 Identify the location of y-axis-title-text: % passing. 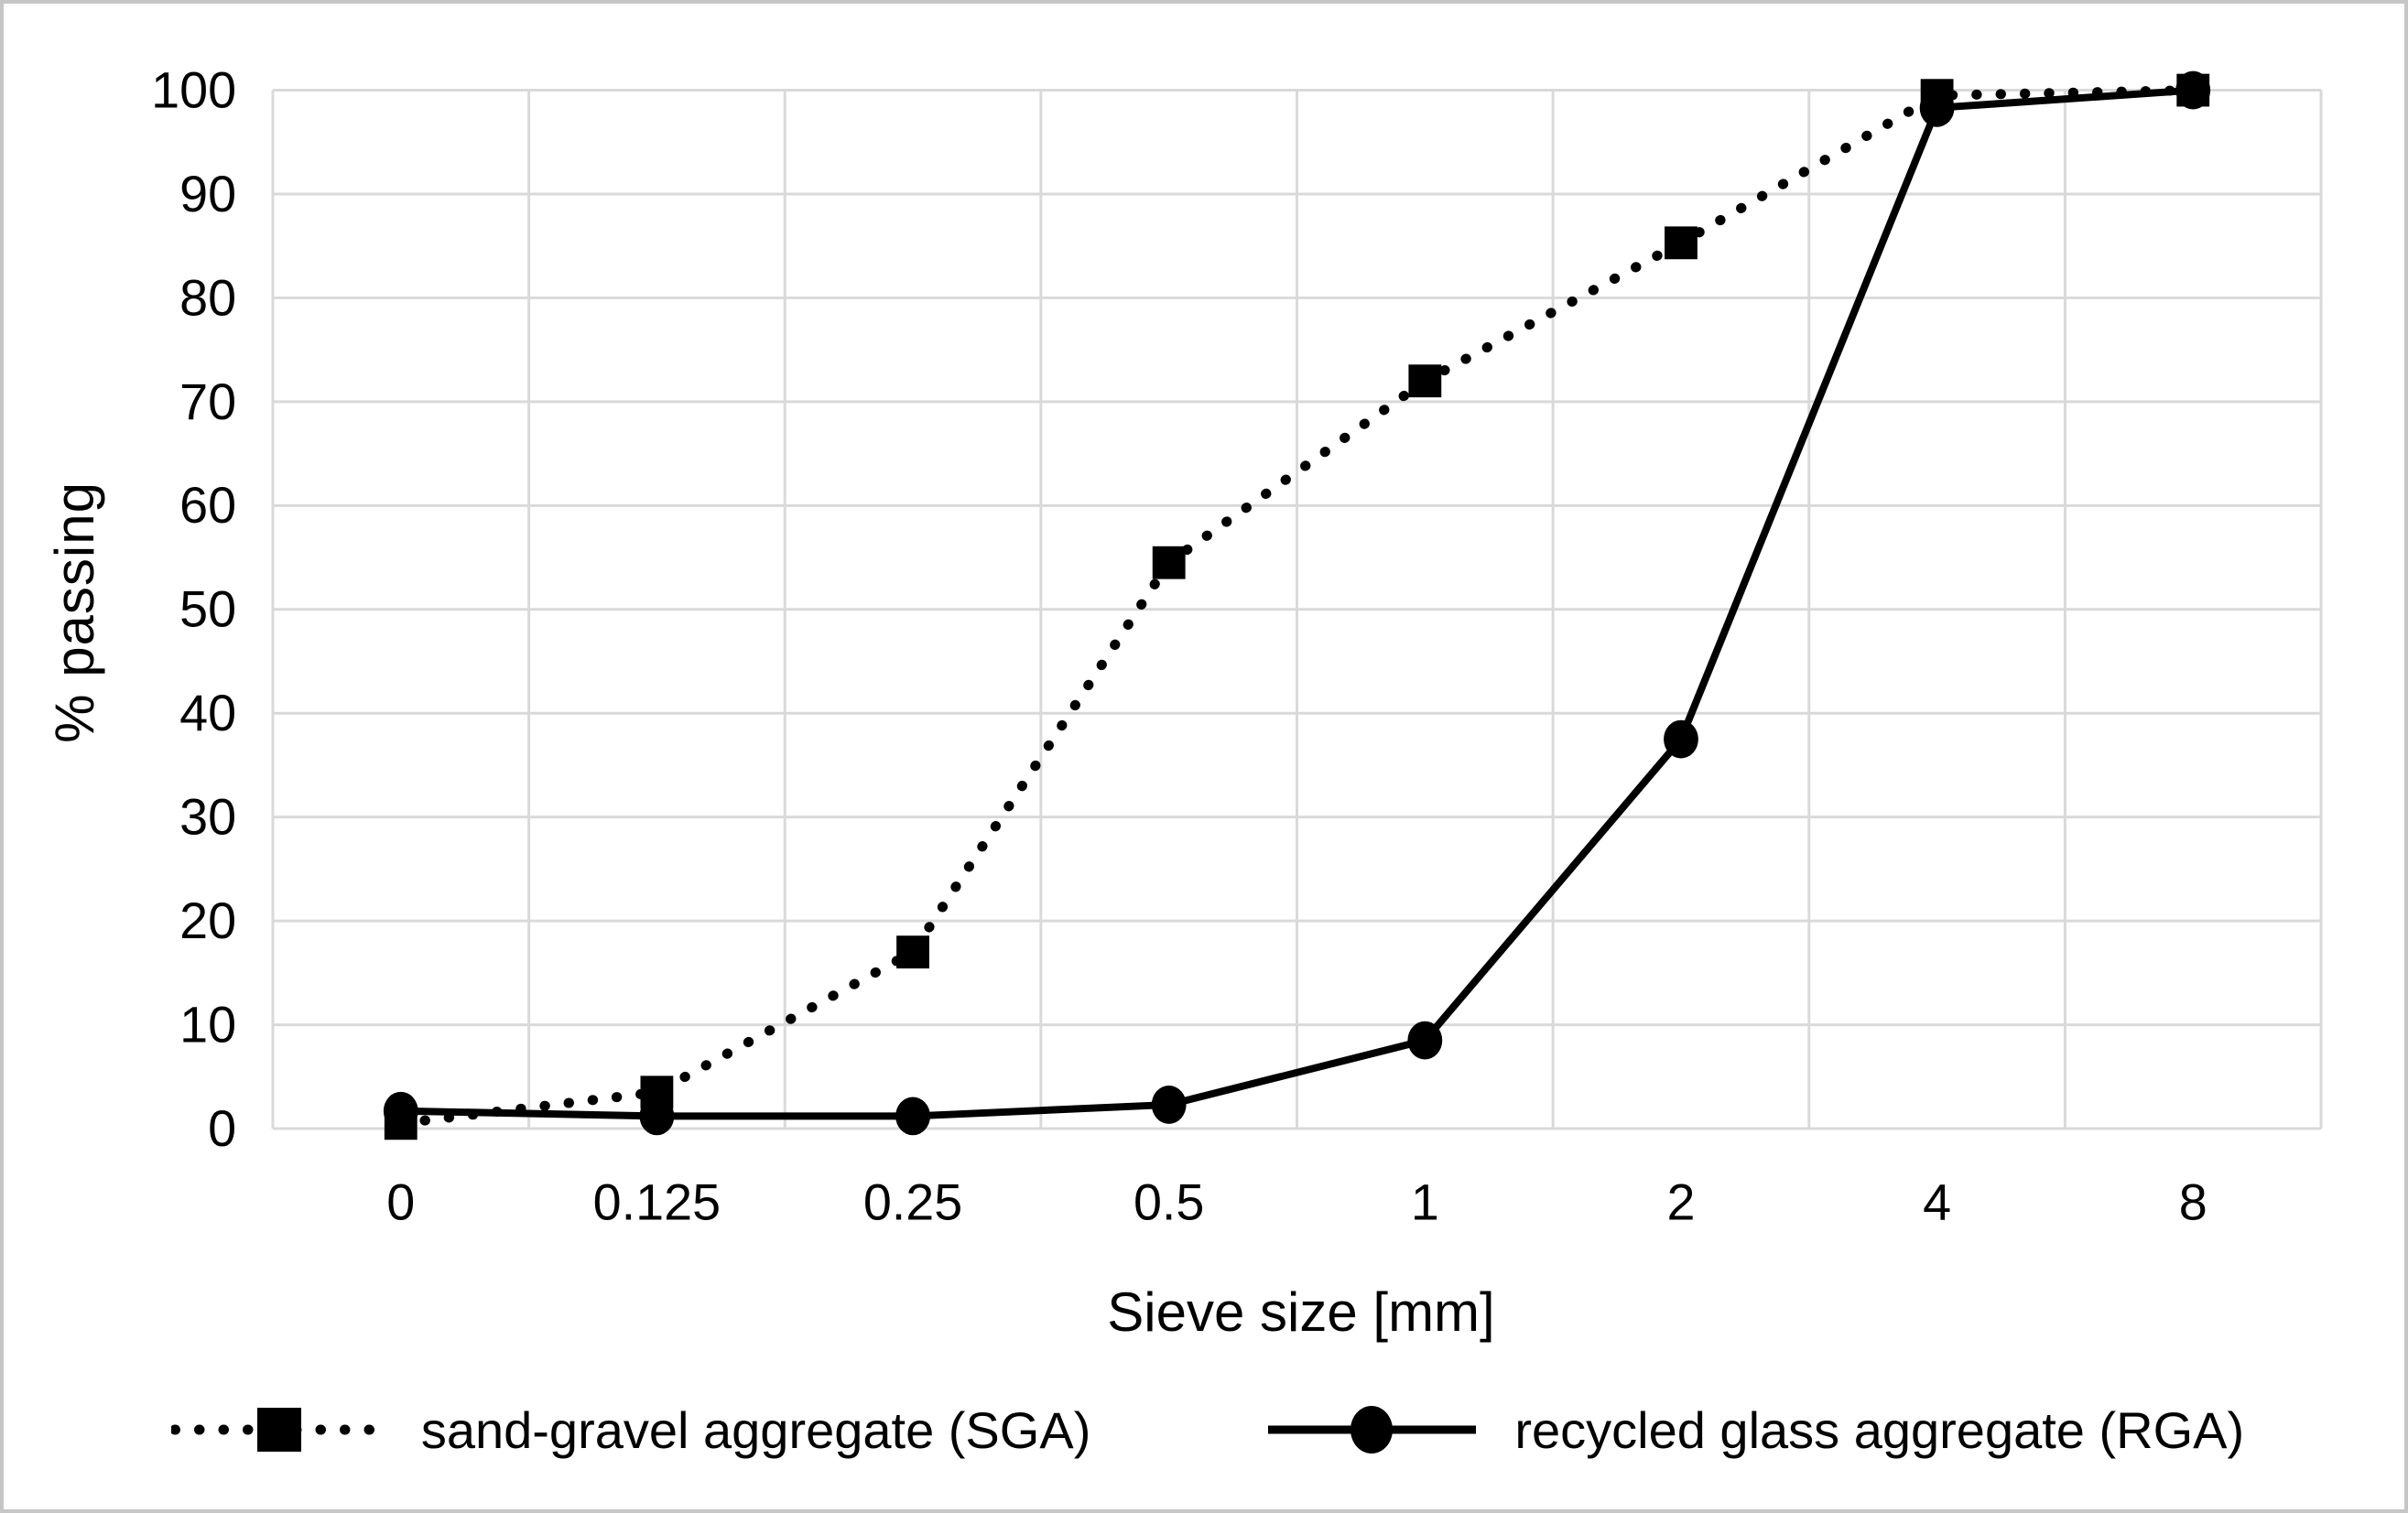
(74, 612).